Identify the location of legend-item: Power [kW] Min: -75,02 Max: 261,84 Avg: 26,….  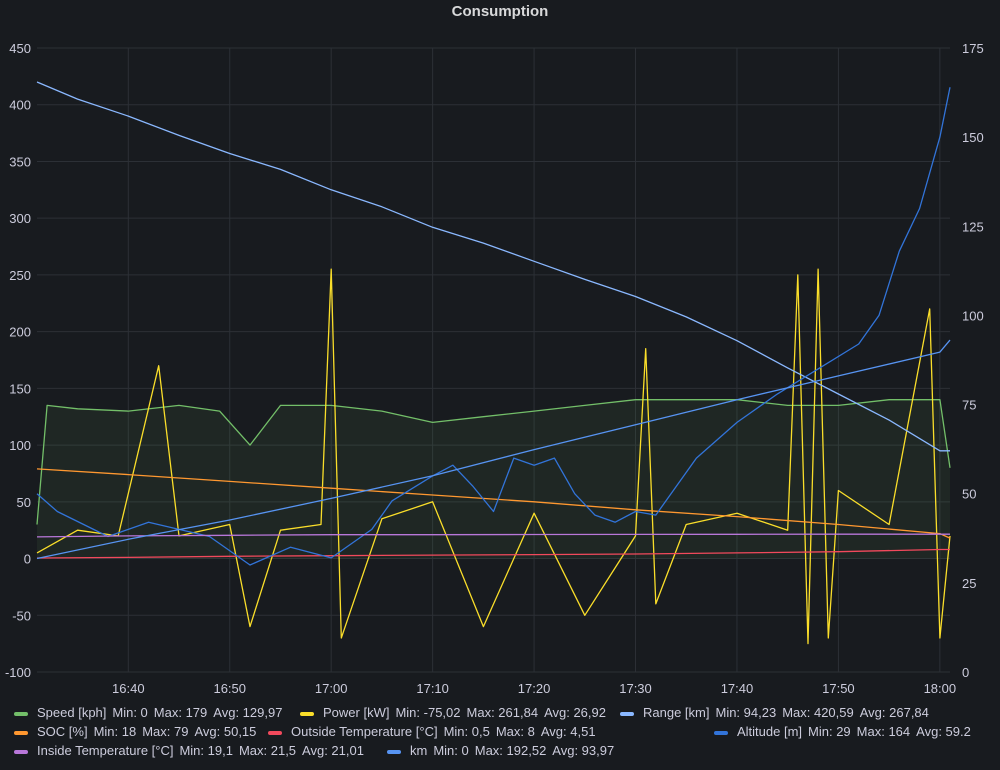
(453, 712).